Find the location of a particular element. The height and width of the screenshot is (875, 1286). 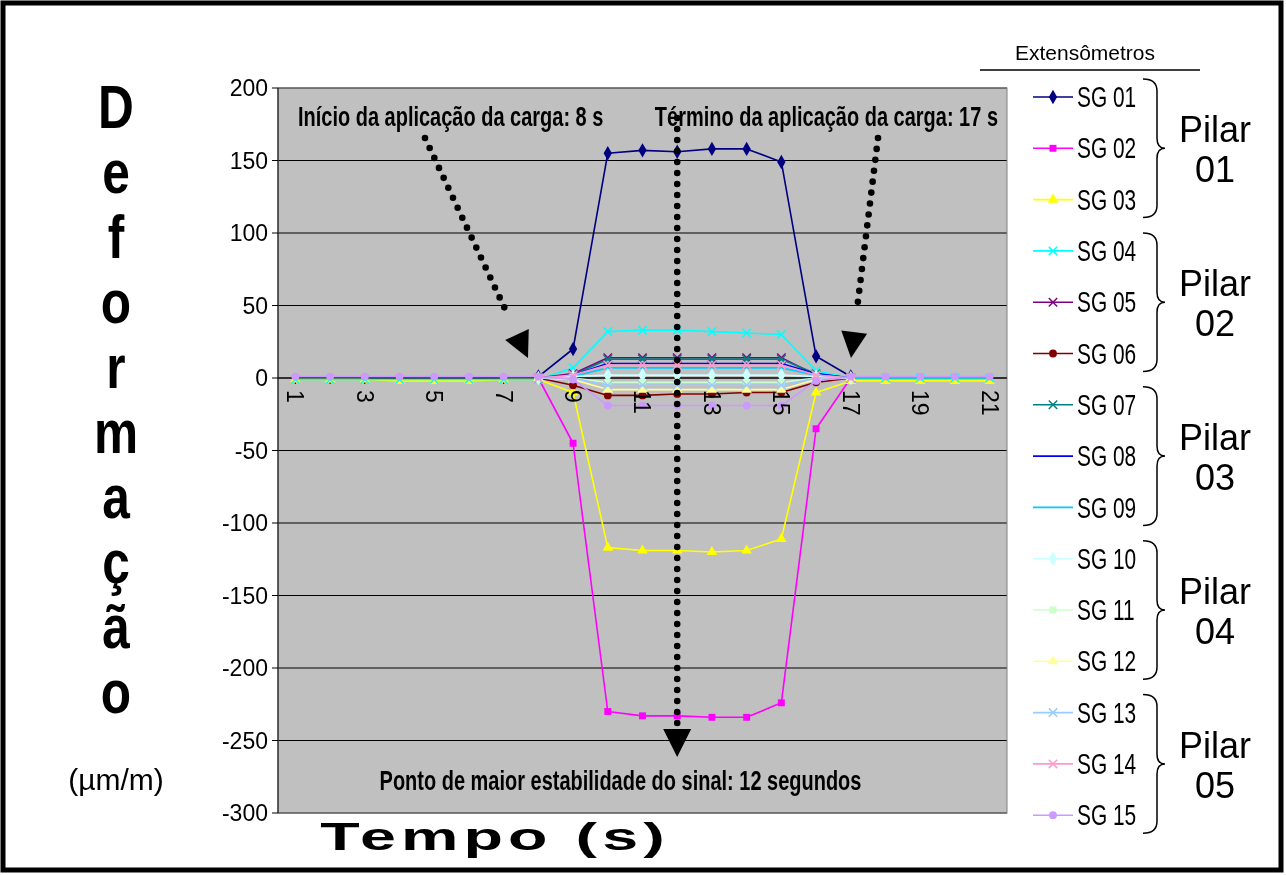

annotation: Término da aplicação da carga: 17 s is located at coordinates (826, 116).